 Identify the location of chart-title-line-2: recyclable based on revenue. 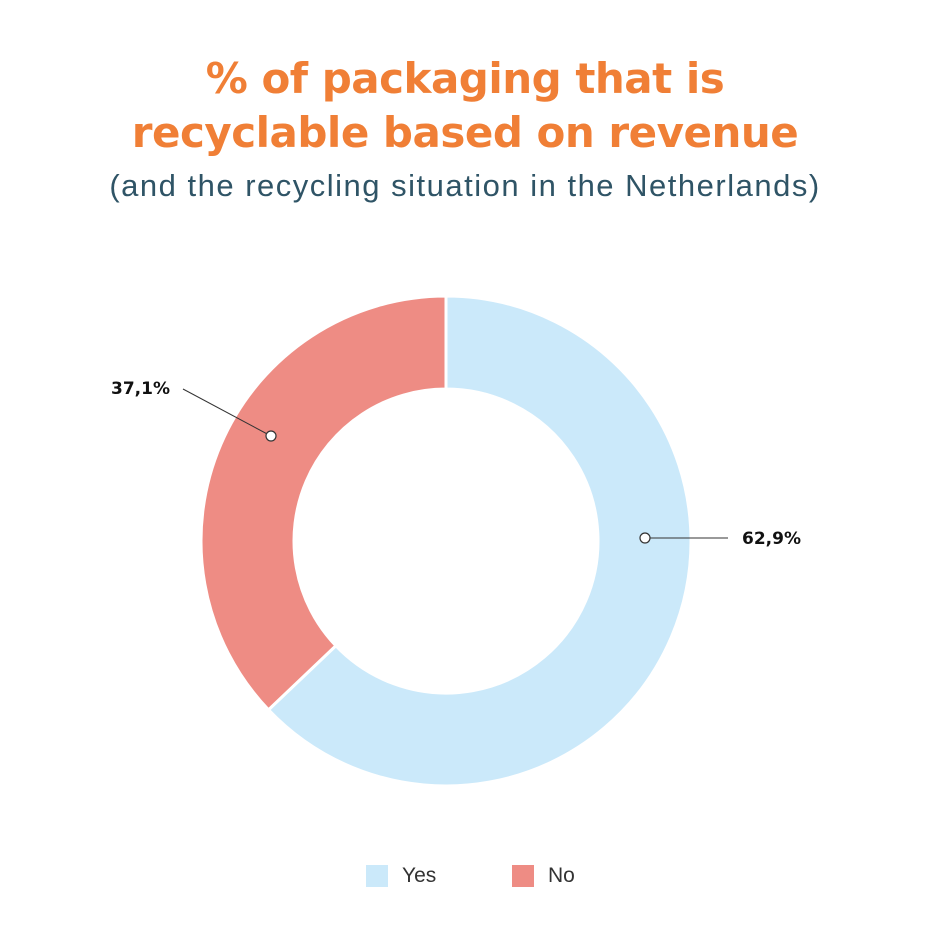
(465, 132).